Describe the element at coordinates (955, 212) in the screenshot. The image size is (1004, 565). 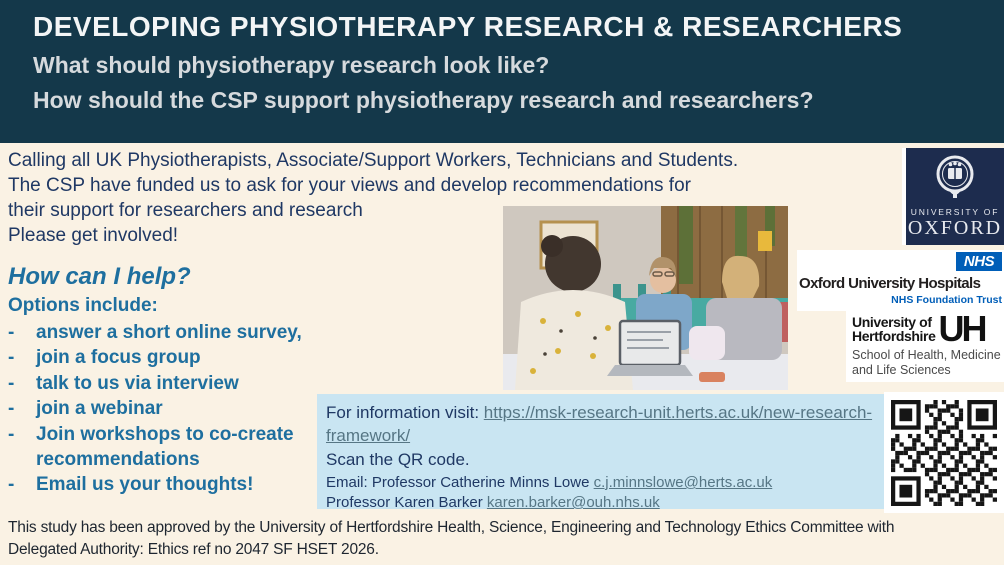
I see `oxford-university-of-label: UNIVERSITY OF` at that location.